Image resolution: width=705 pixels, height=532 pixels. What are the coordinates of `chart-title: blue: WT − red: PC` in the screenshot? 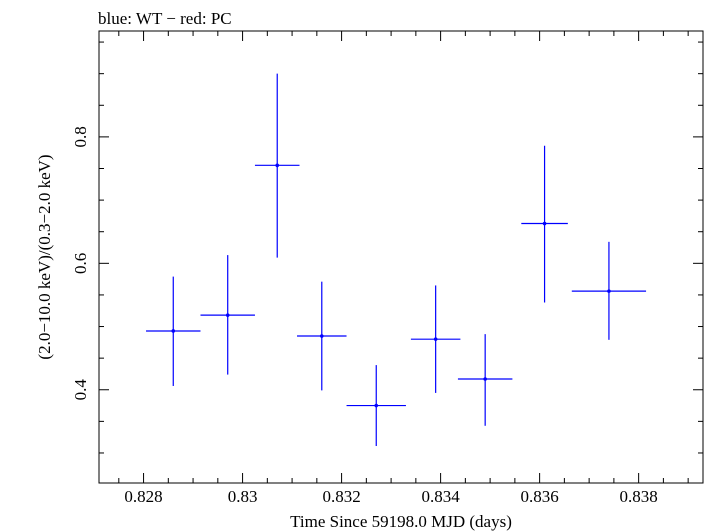 It's located at (165, 18).